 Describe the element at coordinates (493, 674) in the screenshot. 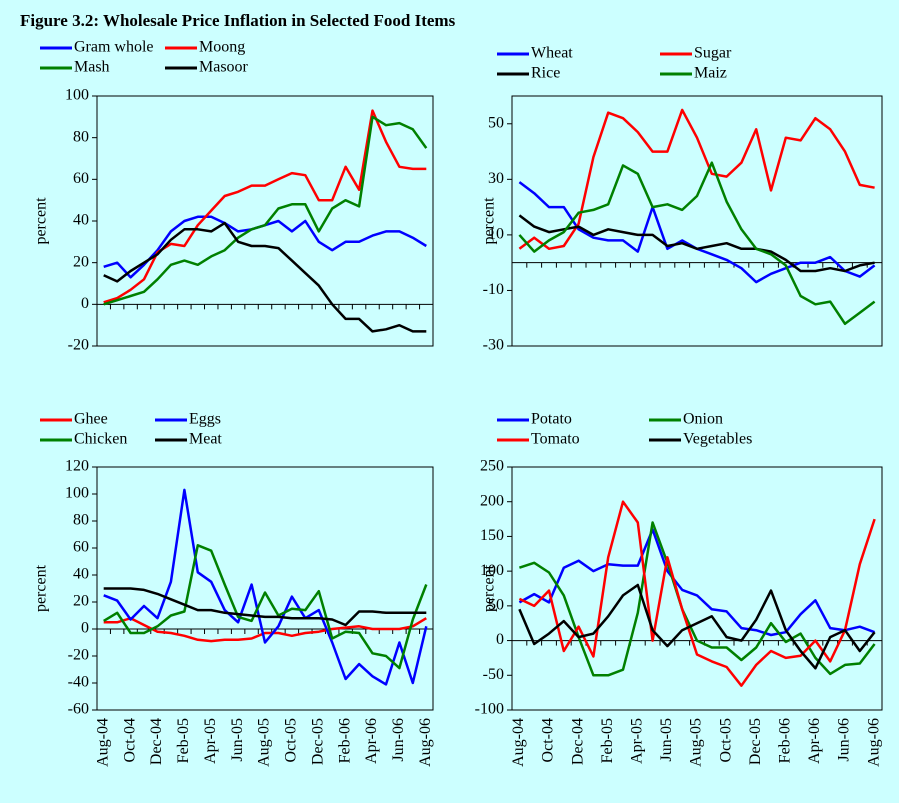

I see `y-tick-label: -50` at that location.